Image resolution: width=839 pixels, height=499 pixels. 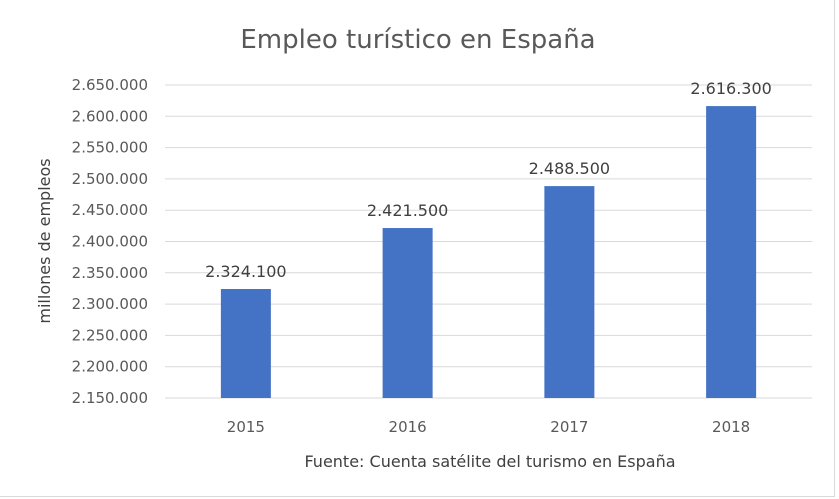 I want to click on data-label: 2.421.500, so click(x=407, y=210).